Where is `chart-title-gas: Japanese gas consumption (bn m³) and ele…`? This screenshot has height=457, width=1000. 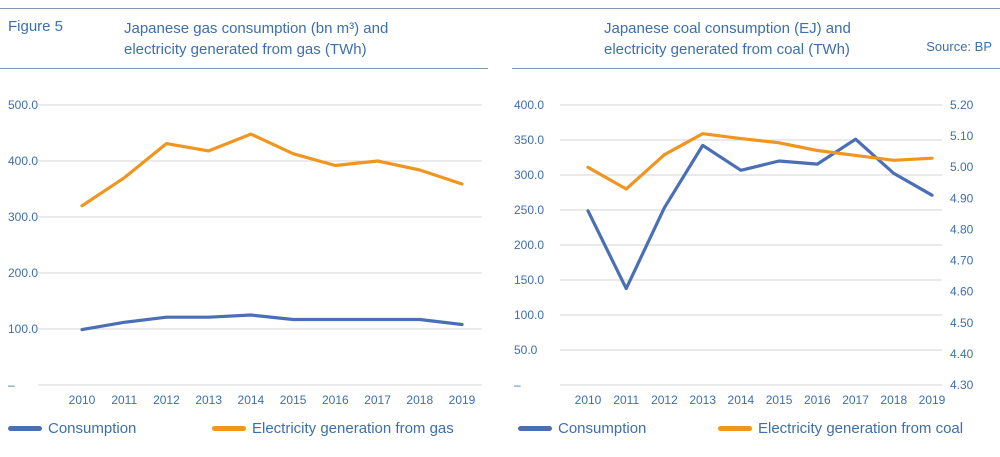
chart-title-gas: Japanese gas consumption (bn m³) and ele… is located at coordinates (256, 39).